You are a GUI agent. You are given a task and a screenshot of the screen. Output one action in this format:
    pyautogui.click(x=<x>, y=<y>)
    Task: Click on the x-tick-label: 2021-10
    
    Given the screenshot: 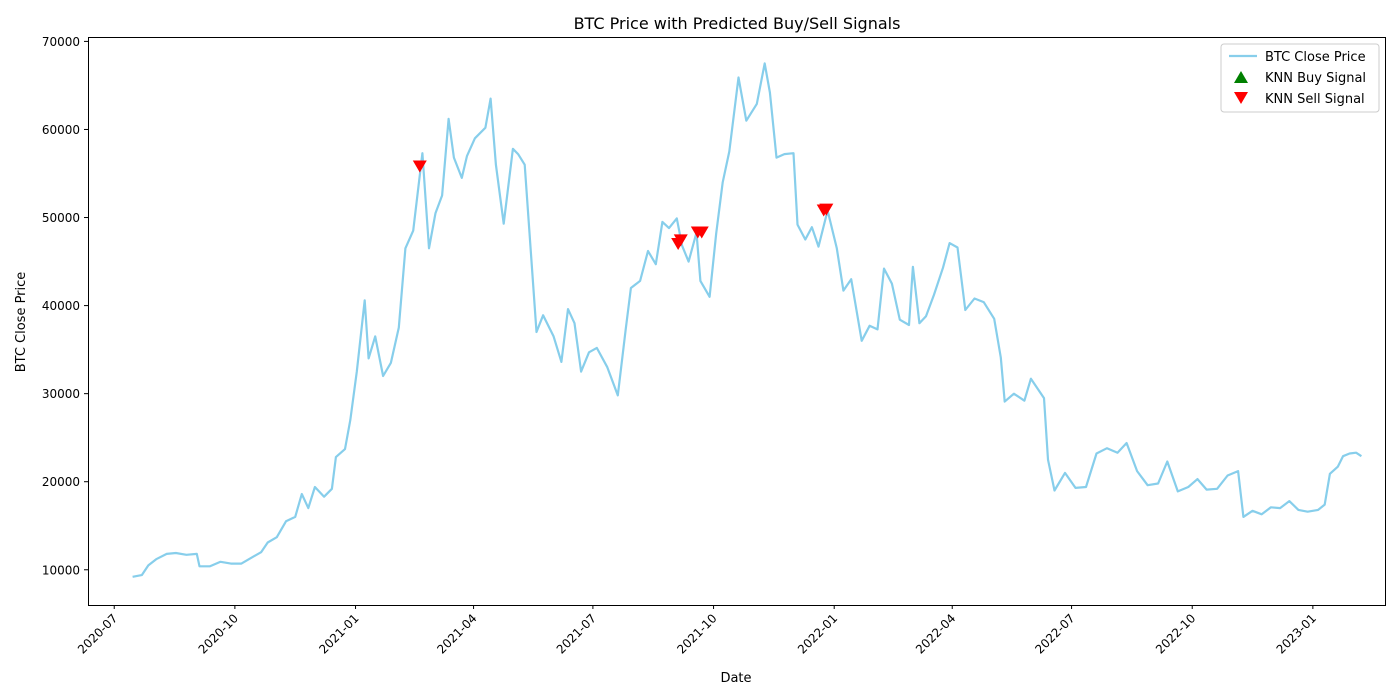 What is the action you would take?
    pyautogui.click(x=696, y=633)
    